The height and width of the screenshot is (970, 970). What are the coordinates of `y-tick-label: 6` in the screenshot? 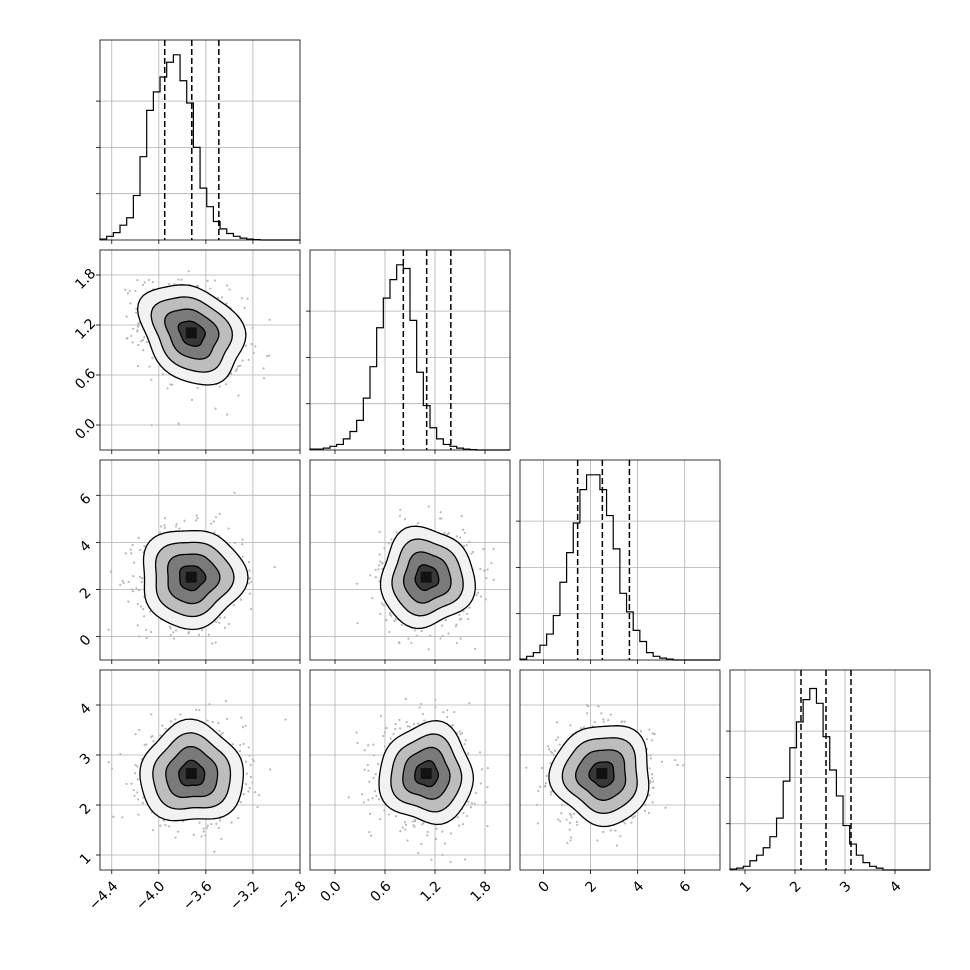 It's located at (86, 500).